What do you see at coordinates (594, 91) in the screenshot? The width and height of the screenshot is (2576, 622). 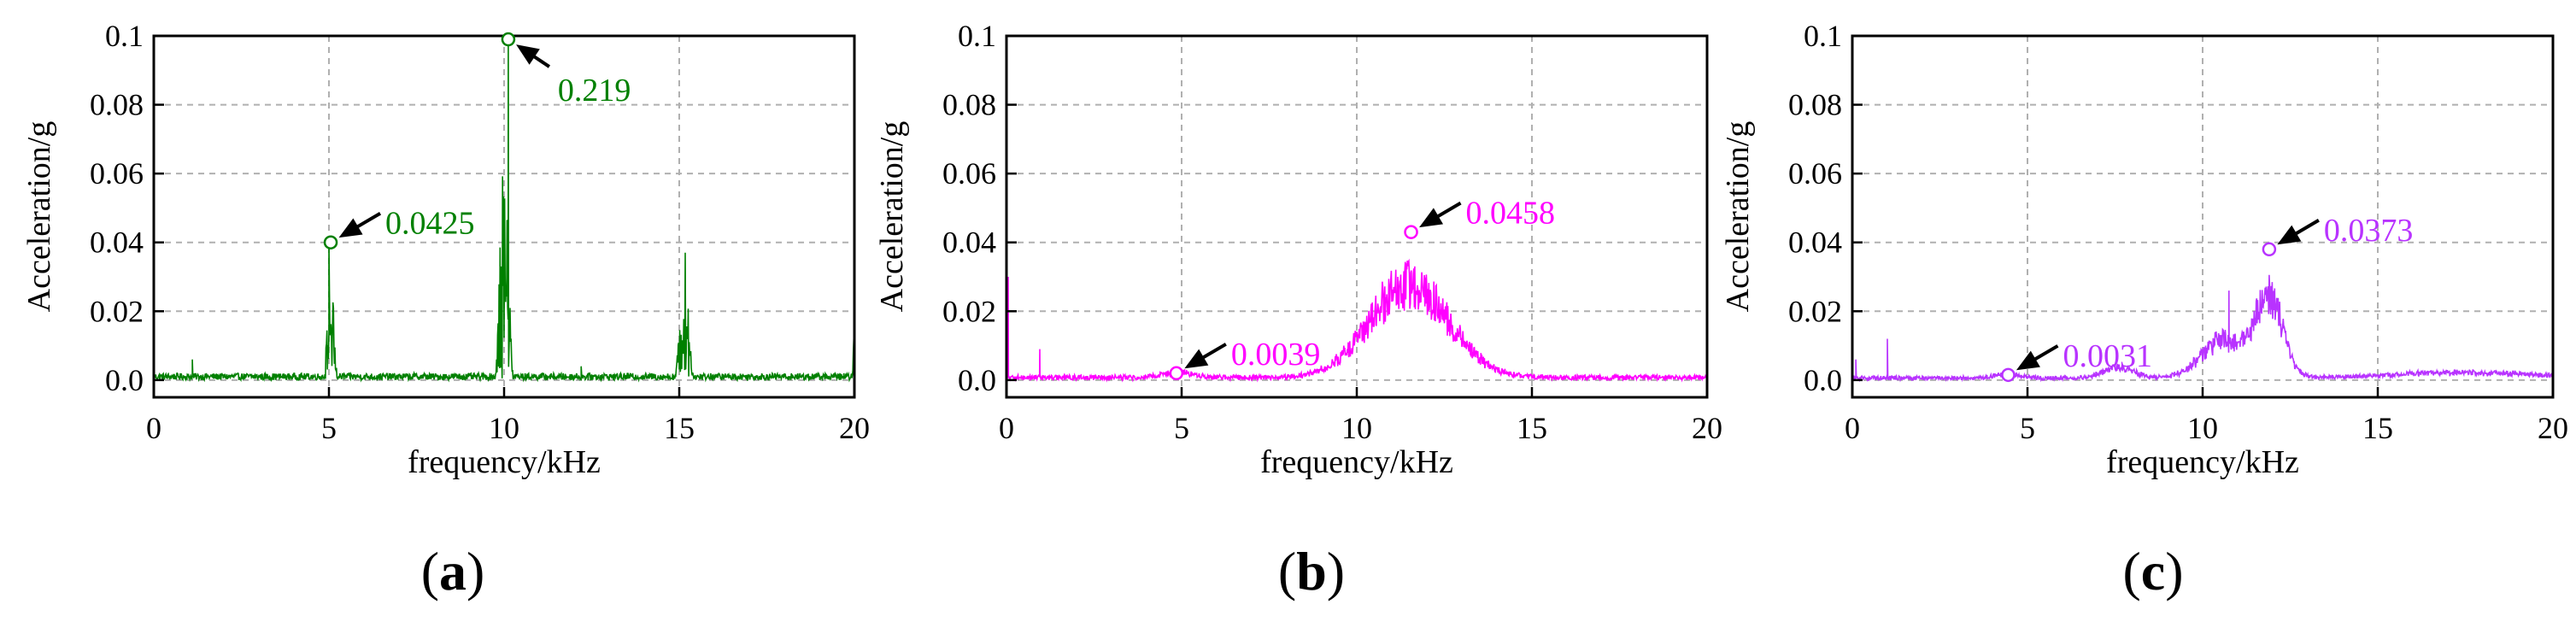 I see `annotation-value: 0.219` at bounding box center [594, 91].